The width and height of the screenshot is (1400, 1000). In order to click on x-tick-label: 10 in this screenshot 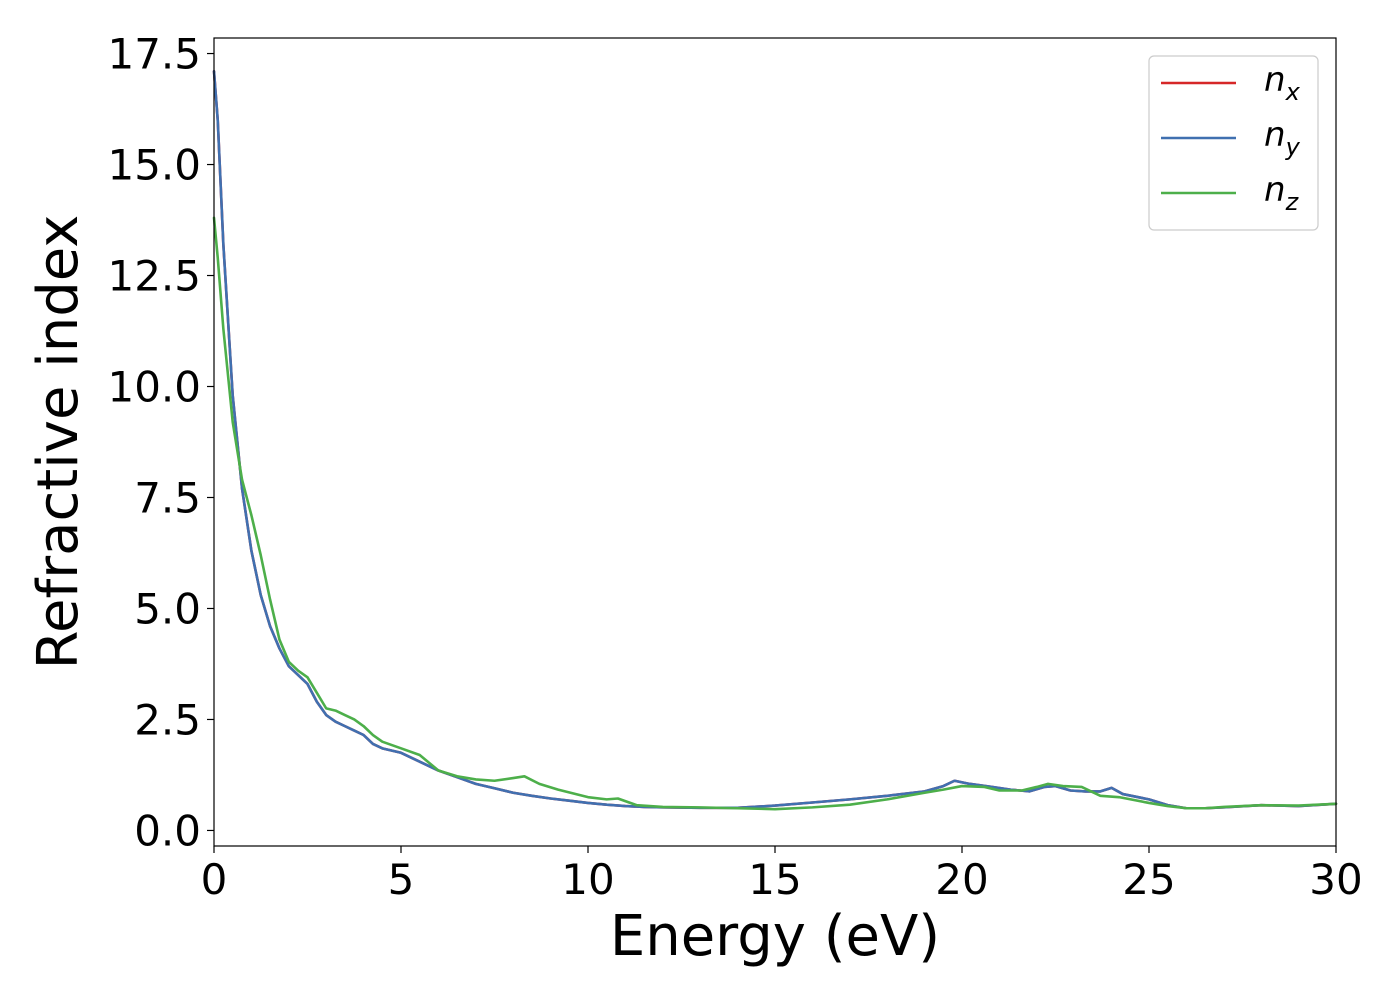, I will do `click(587, 879)`.